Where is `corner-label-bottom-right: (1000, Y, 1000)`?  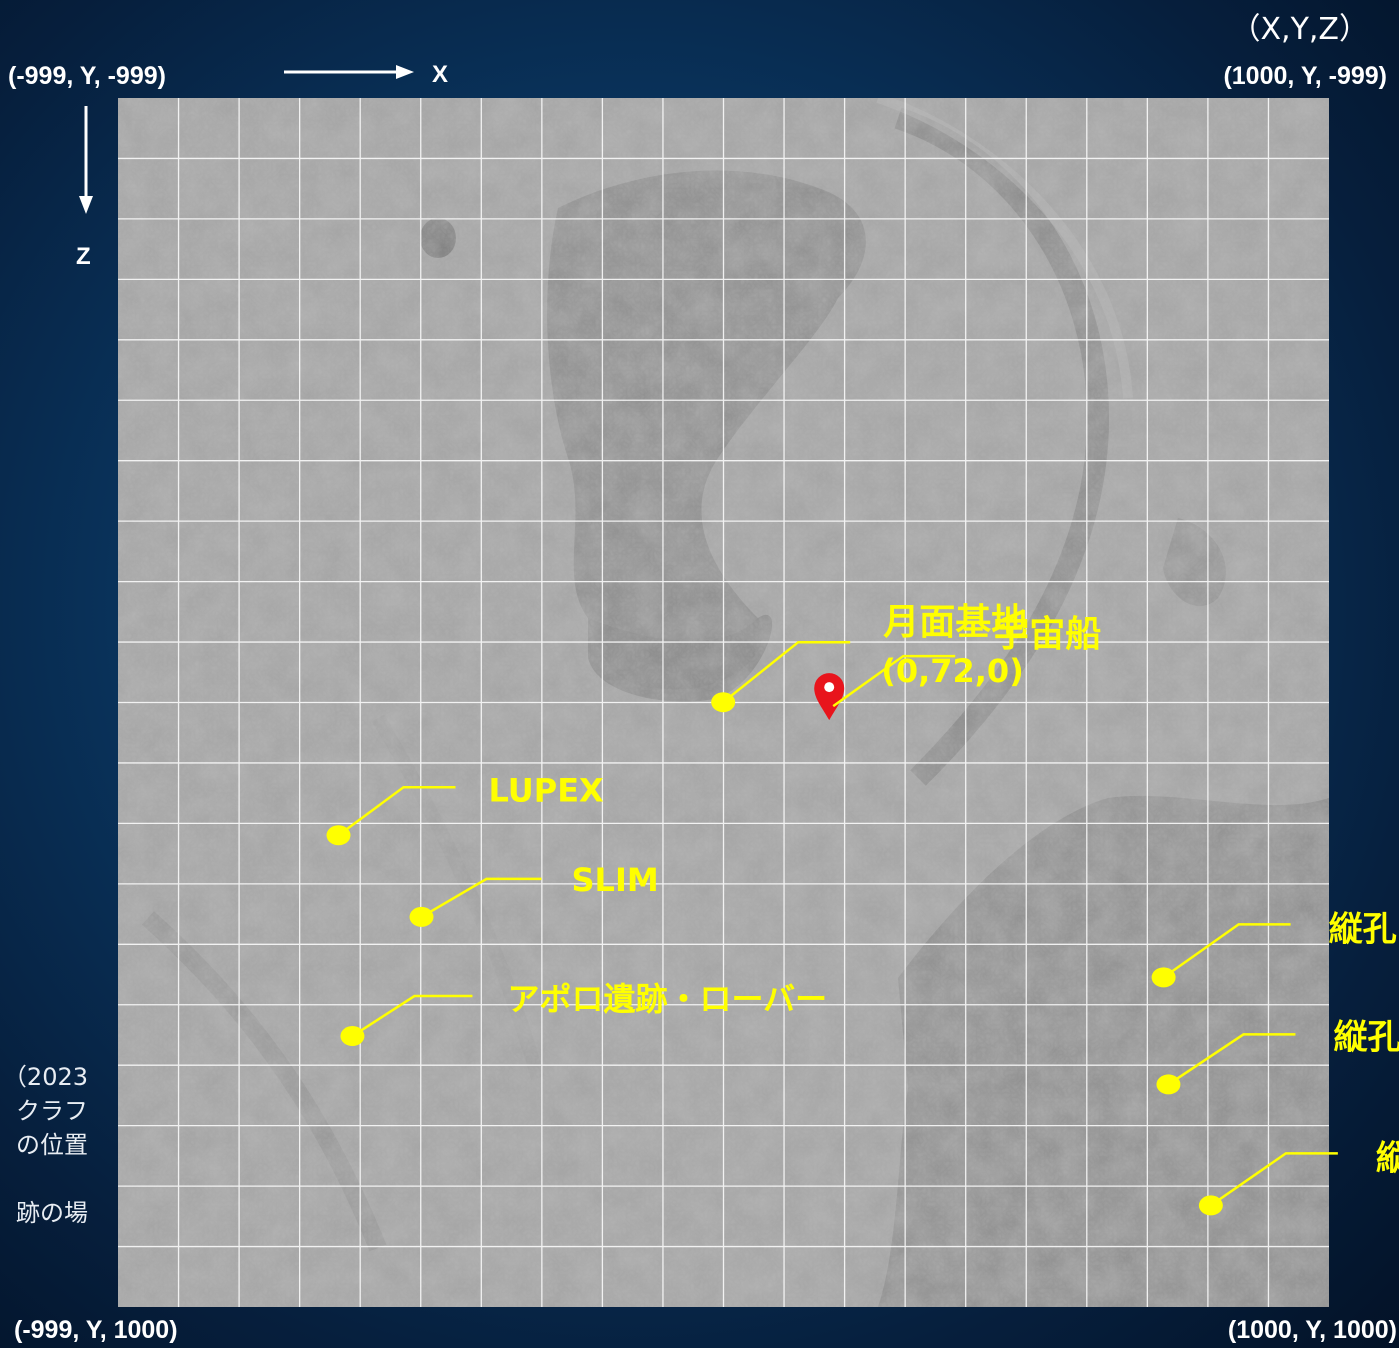 corner-label-bottom-right: (1000, Y, 1000) is located at coordinates (1312, 1330).